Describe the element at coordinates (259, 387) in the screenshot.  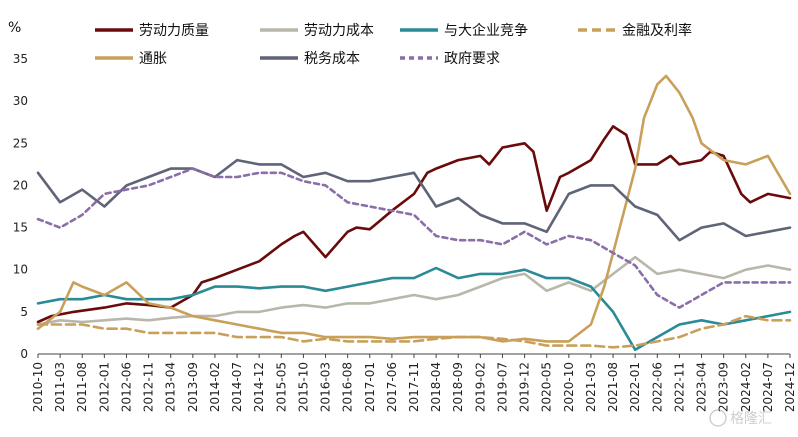
I see `x-tick-label: 2014-12` at that location.